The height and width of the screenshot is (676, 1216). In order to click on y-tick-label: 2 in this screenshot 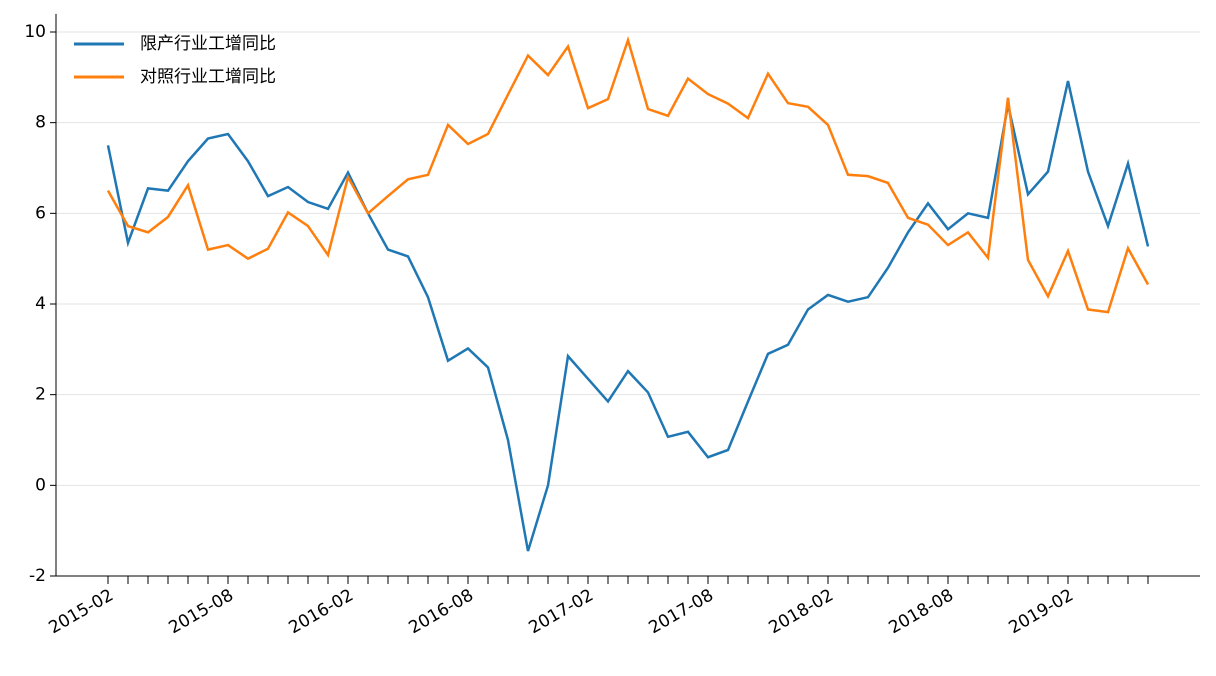, I will do `click(40, 395)`.